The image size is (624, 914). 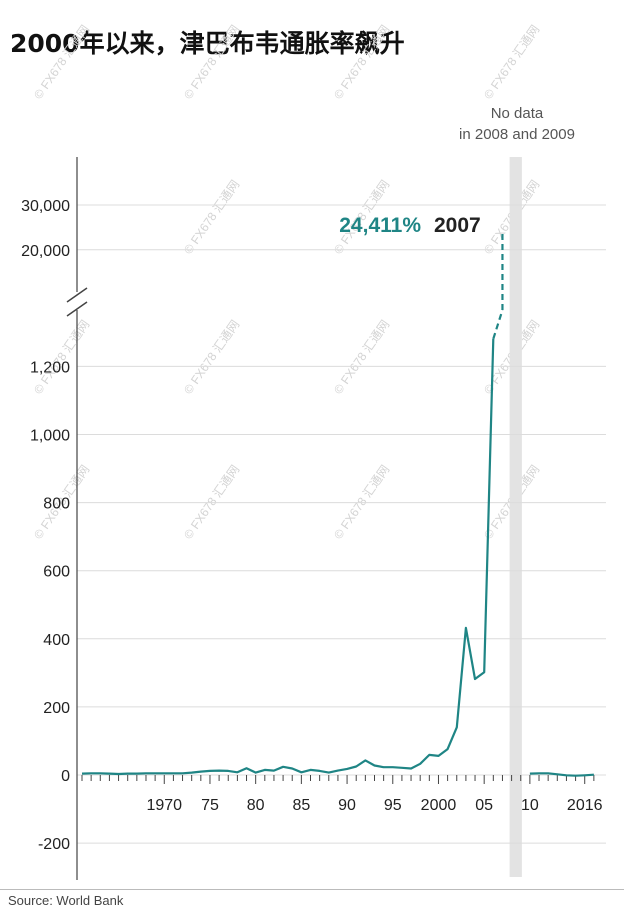 What do you see at coordinates (517, 113) in the screenshot?
I see `no-data-label-line1: No data` at bounding box center [517, 113].